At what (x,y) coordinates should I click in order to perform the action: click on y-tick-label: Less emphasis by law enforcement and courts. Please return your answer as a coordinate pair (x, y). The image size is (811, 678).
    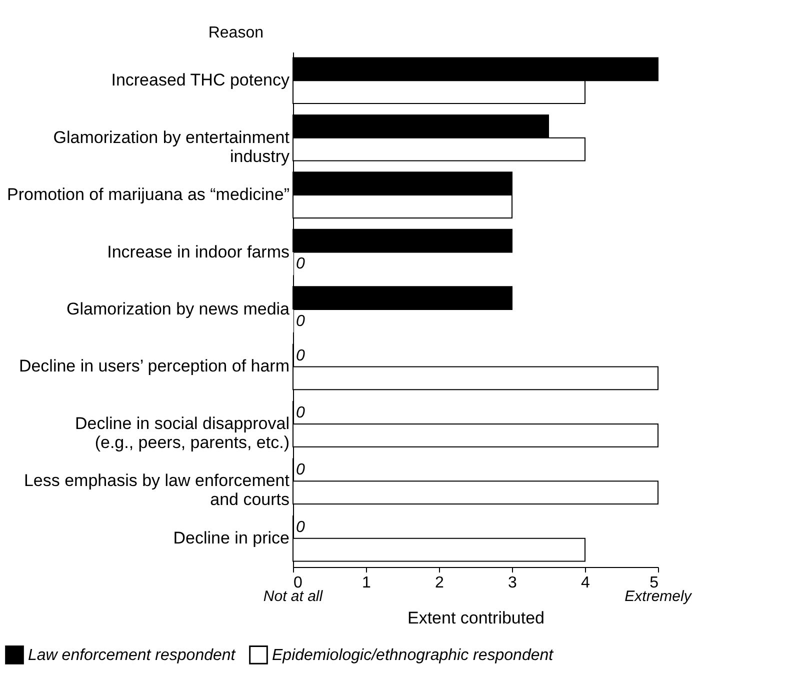
    Looking at the image, I should click on (157, 490).